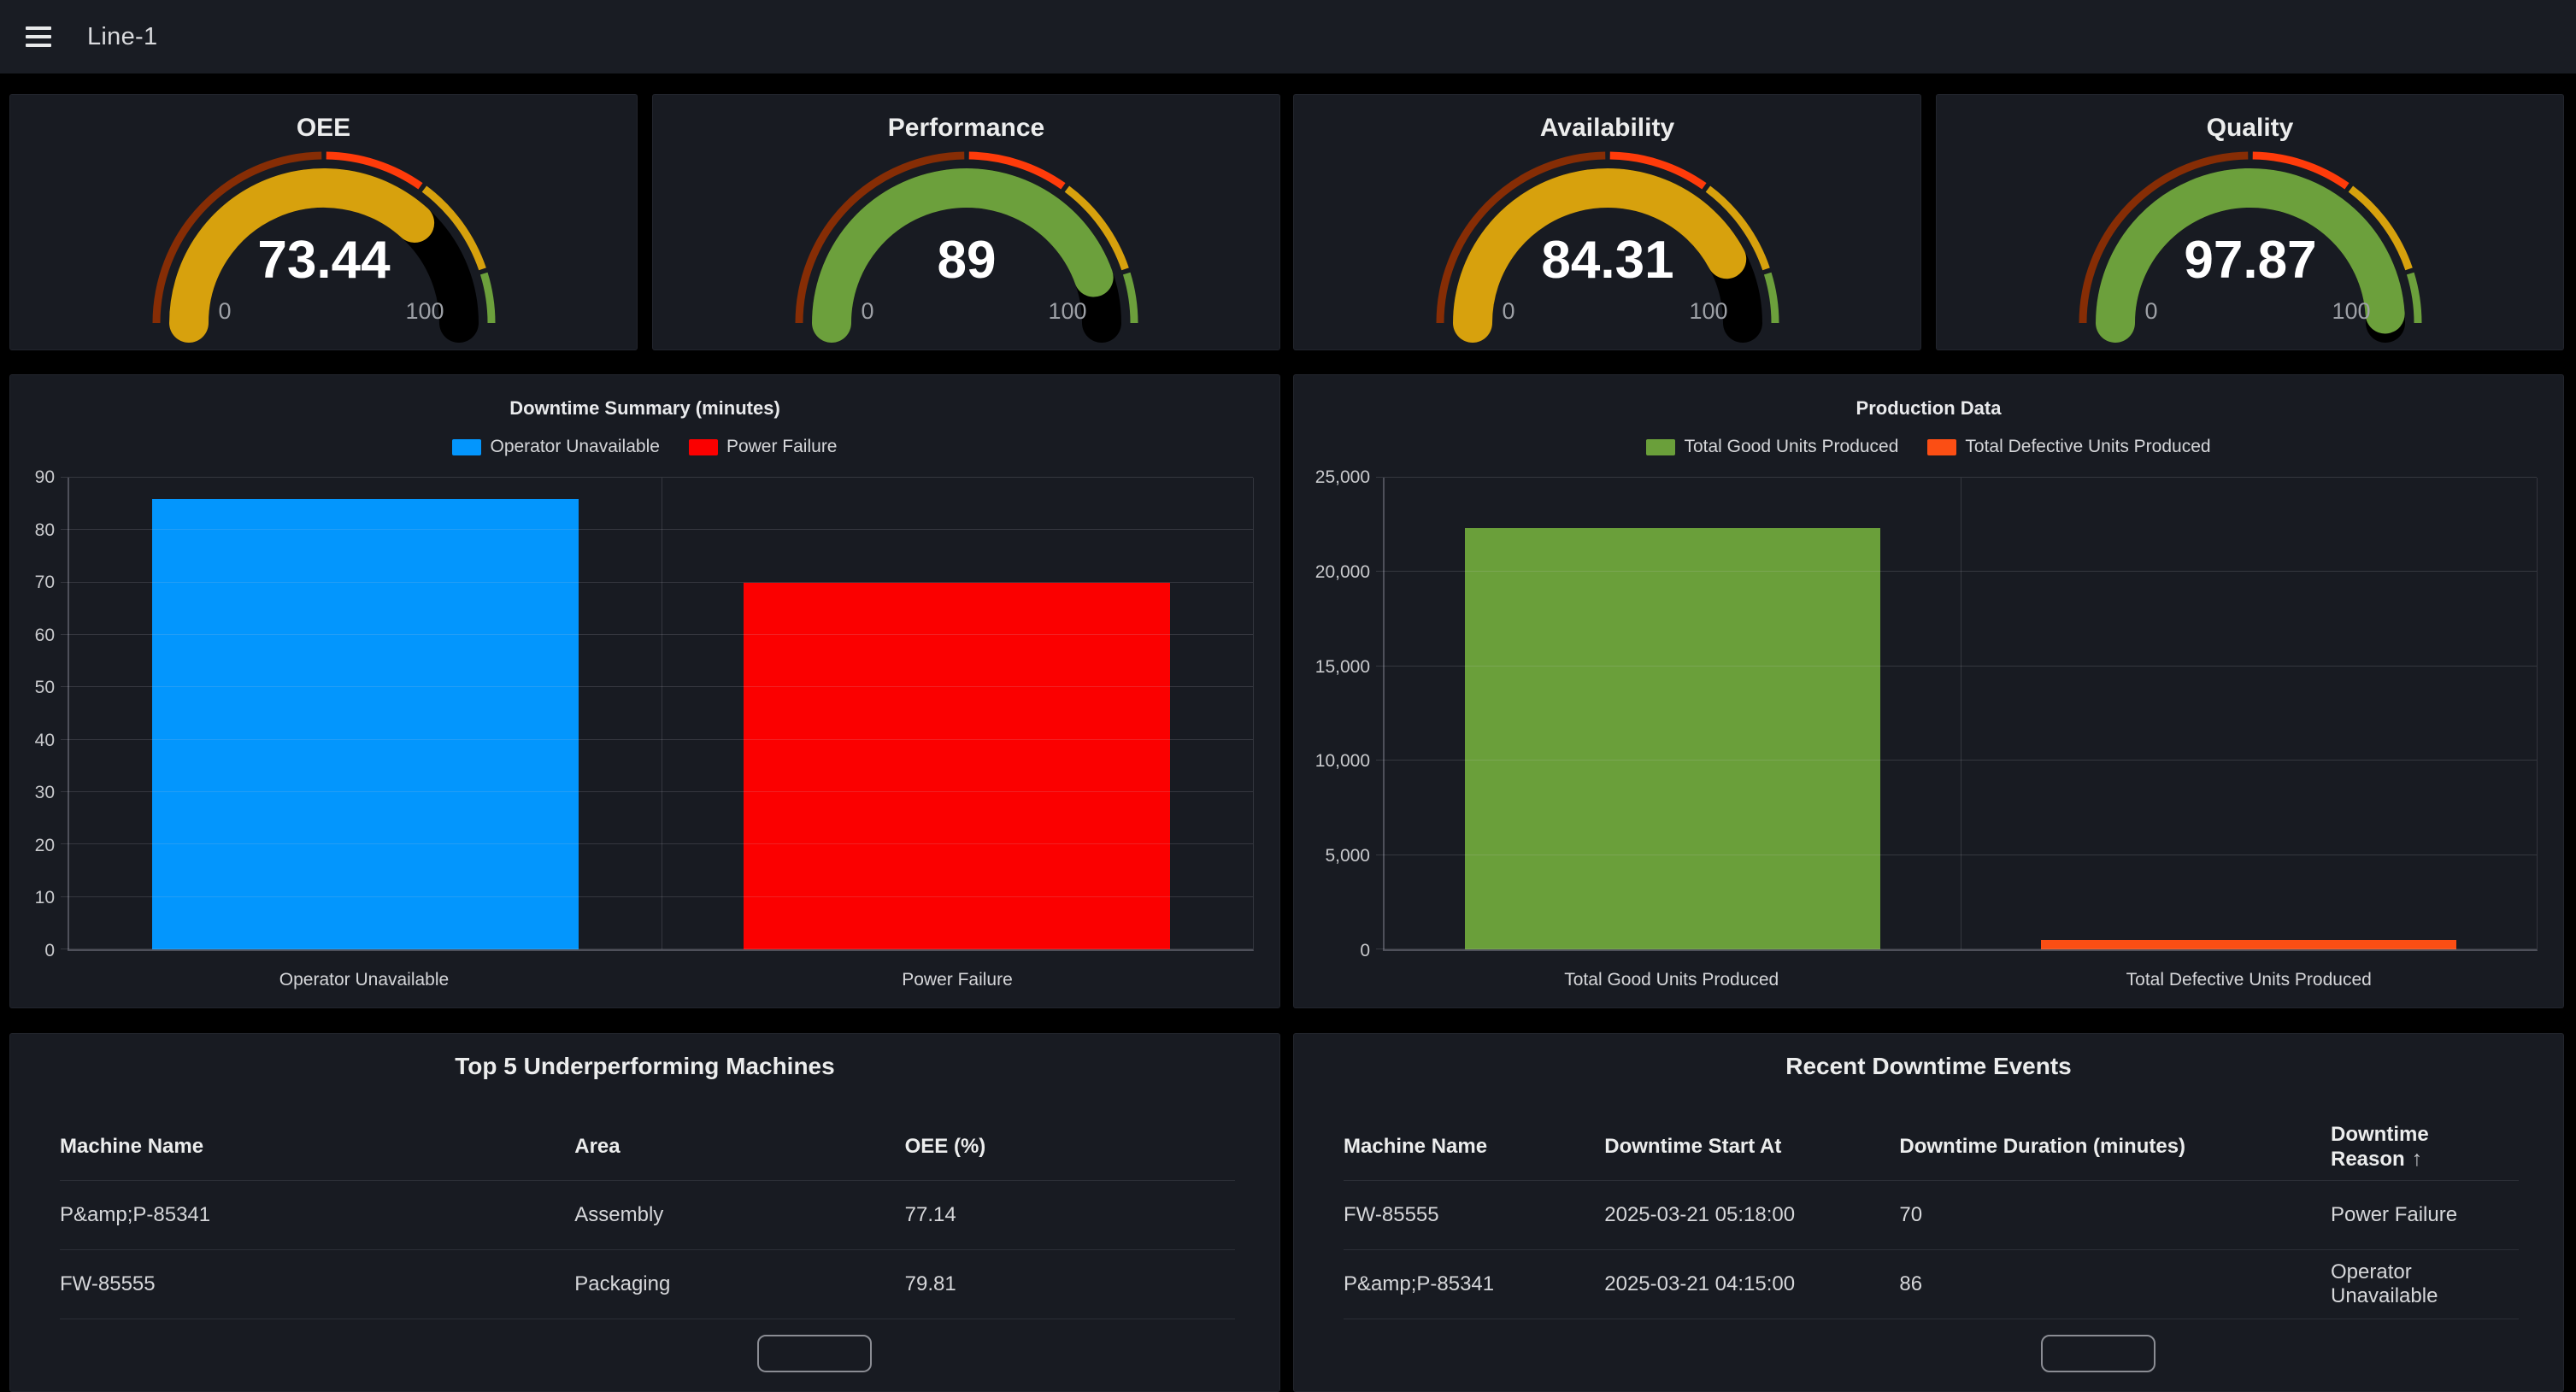  Describe the element at coordinates (1288, 37) in the screenshot. I see `top-navigation-bar: Line-1` at that location.